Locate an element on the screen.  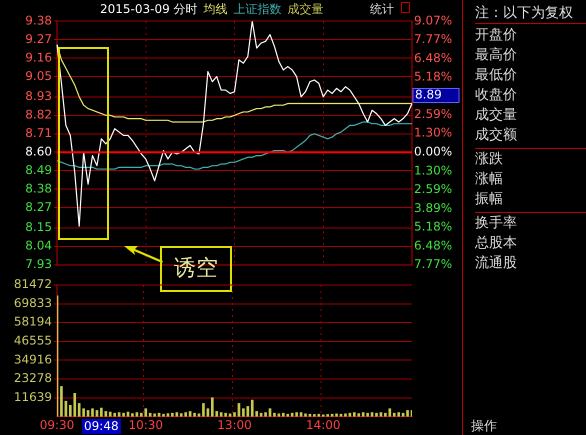
y-tick-label: 69833 is located at coordinates (33, 303).